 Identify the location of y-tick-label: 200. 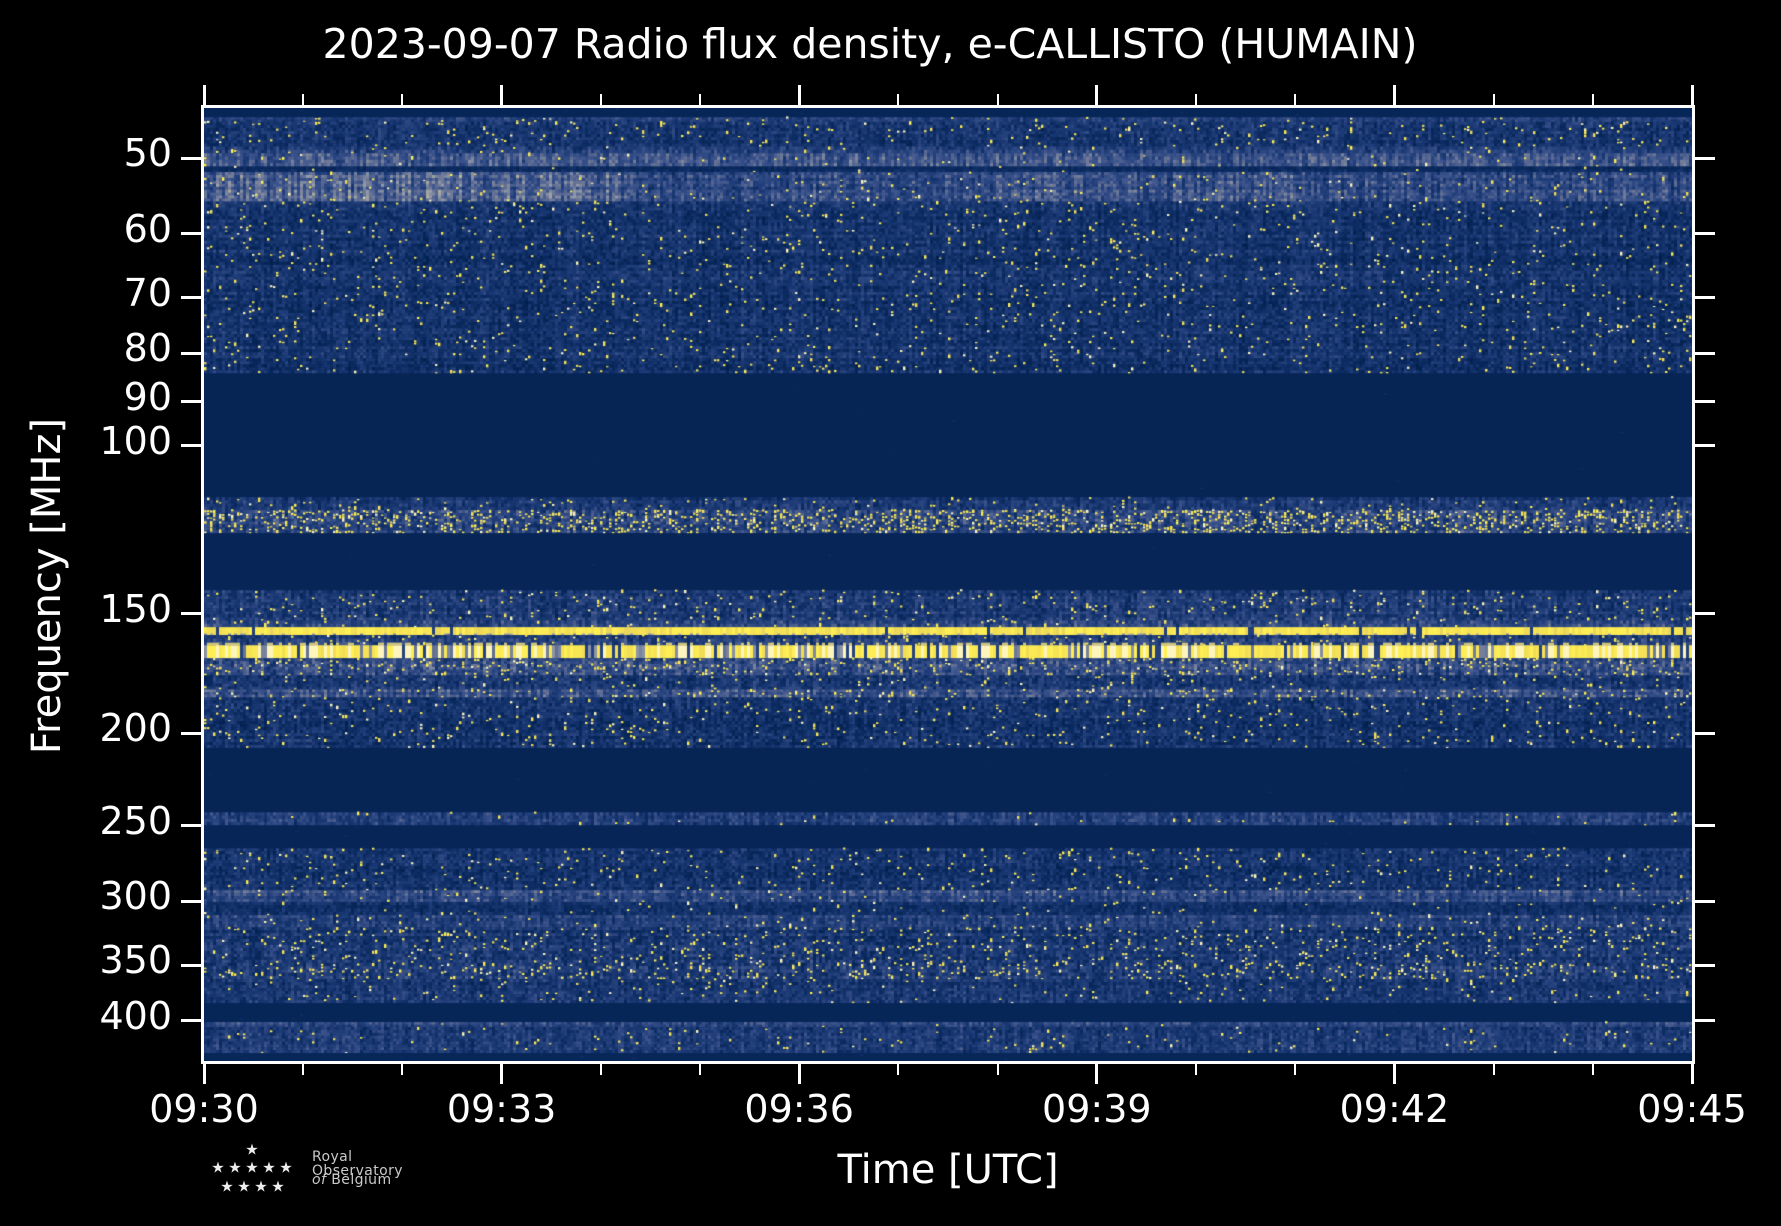
(135, 728).